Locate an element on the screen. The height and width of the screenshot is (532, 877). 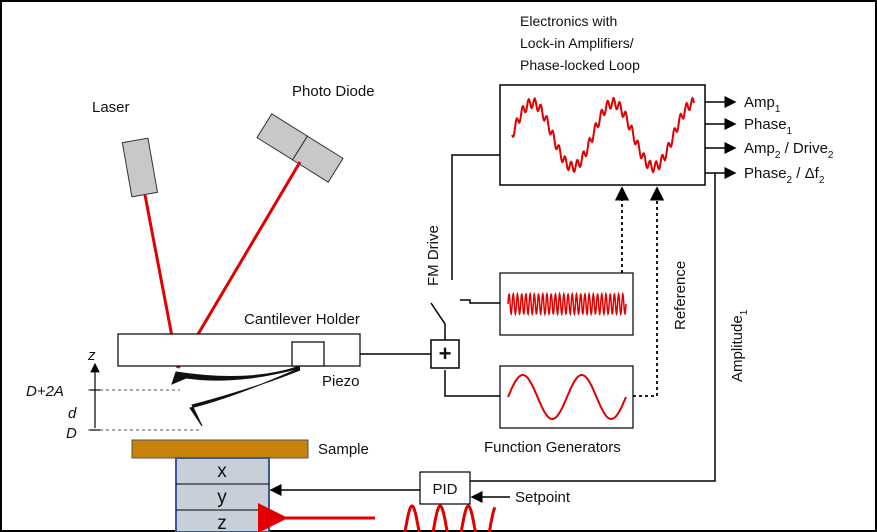
cantilever-holder-label: Cantilever Holder is located at coordinates (302, 319).